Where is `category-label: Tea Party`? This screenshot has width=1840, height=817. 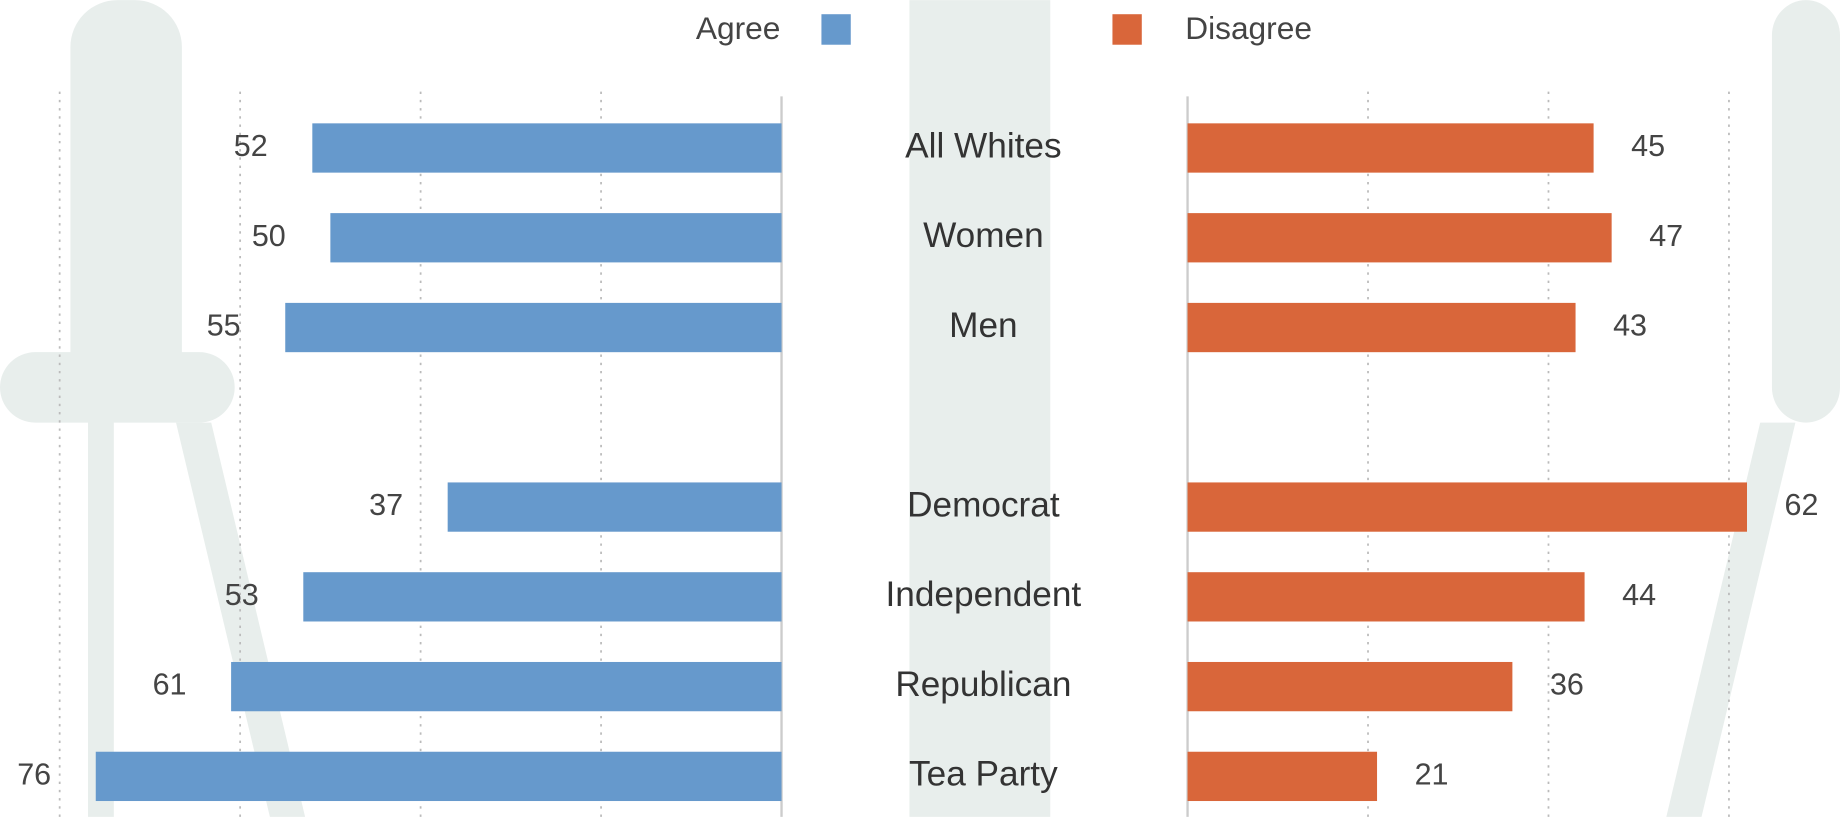 category-label: Tea Party is located at coordinates (983, 774).